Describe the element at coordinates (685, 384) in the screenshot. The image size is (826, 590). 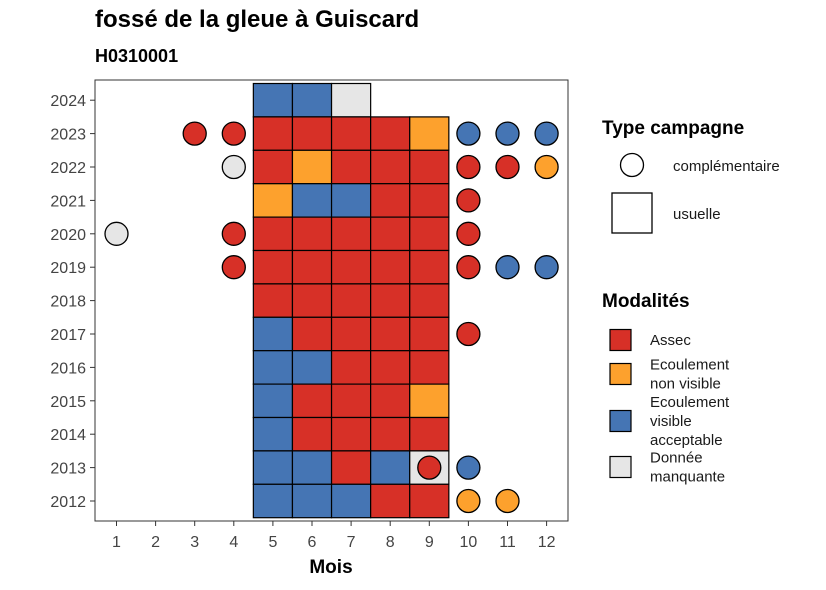
I see `legend-label: non visible` at that location.